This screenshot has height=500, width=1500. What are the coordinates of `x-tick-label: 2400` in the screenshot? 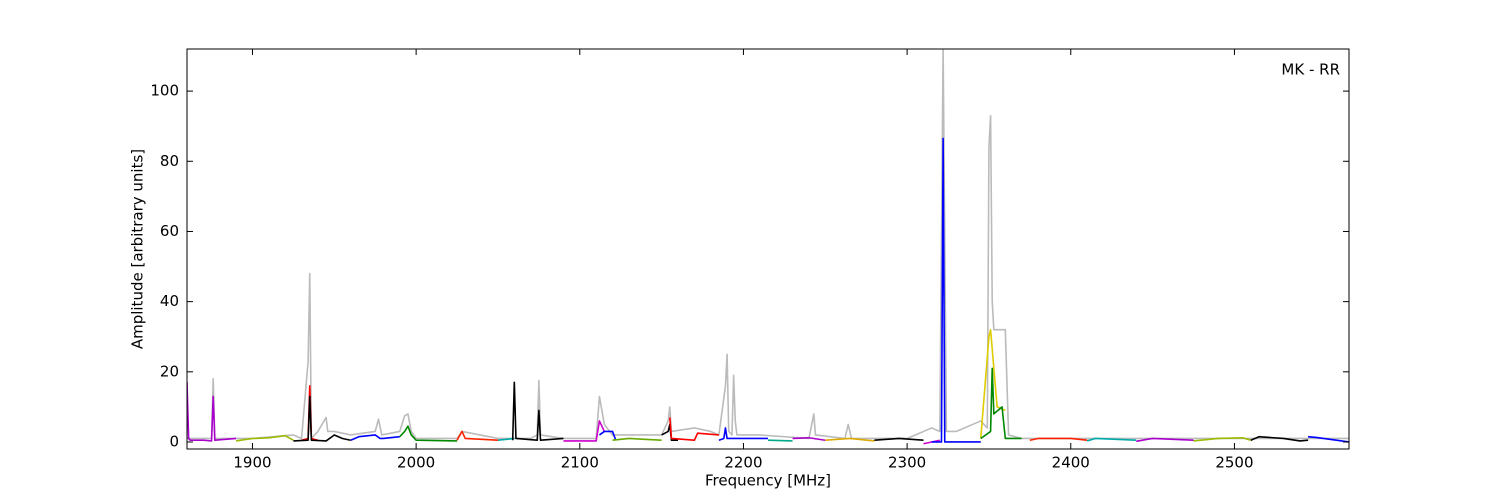 It's located at (1071, 463).